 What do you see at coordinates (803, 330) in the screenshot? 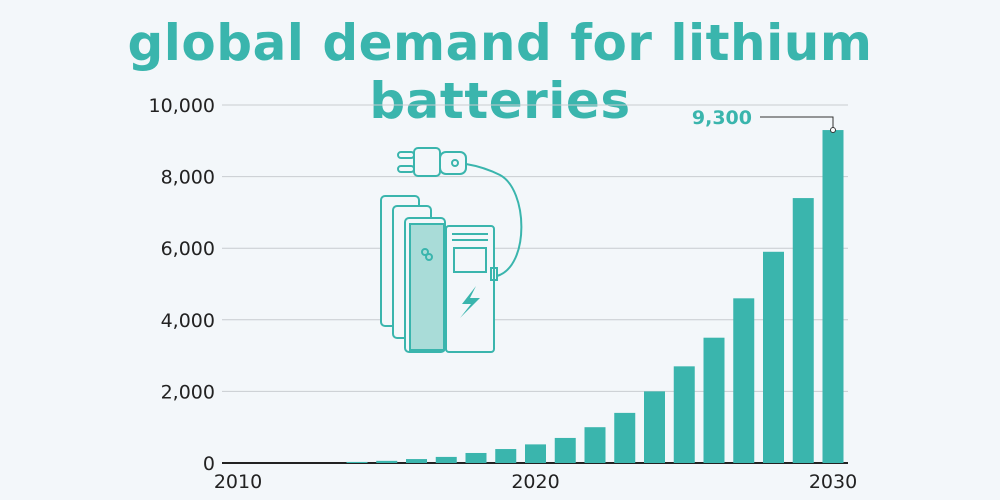
I see `bar-2029` at bounding box center [803, 330].